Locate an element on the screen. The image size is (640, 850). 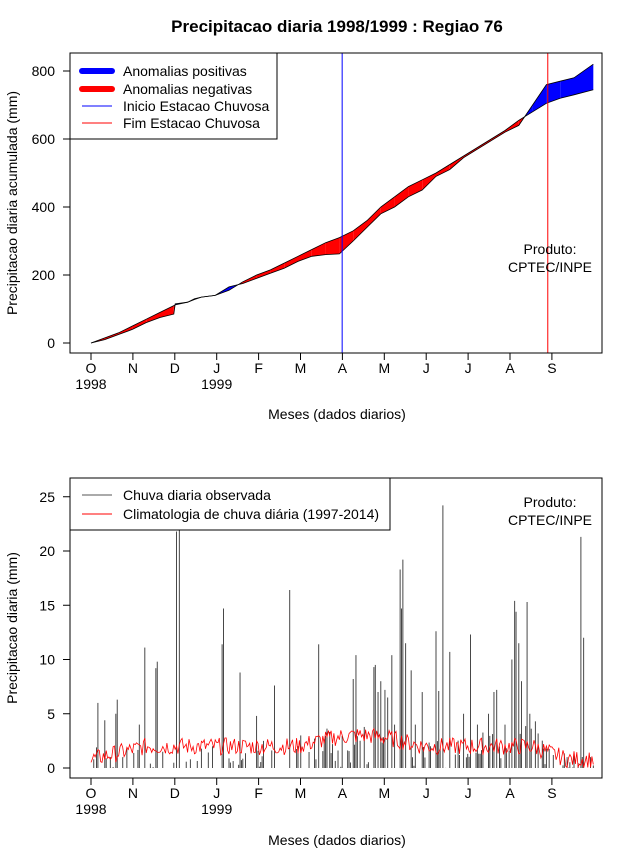
top-y-axis: 0 200 400 600 800 is located at coordinates (51, 207).